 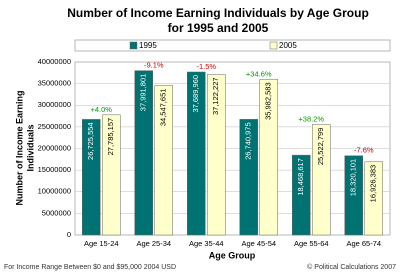 What do you see at coordinates (69, 234) in the screenshot?
I see `y-tick-label: 0` at bounding box center [69, 234].